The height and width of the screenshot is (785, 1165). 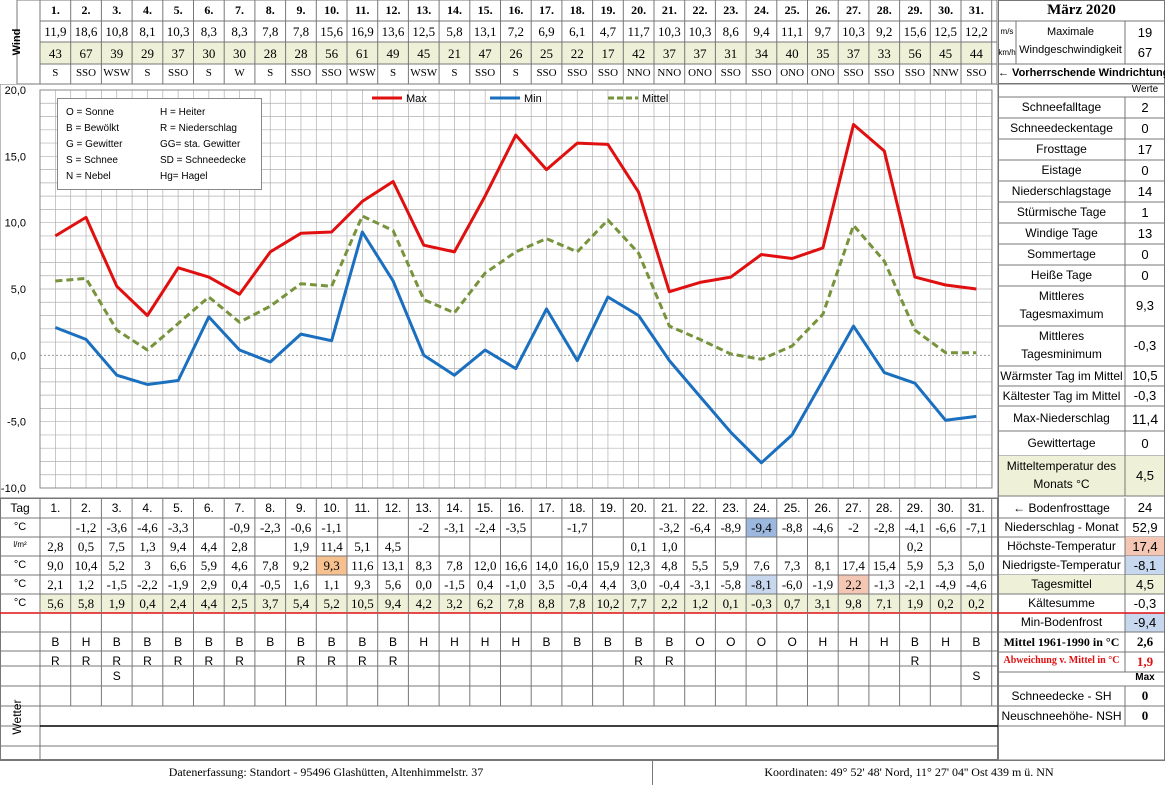 What do you see at coordinates (915, 31) in the screenshot?
I see `wind-ms-cell: 15,6` at bounding box center [915, 31].